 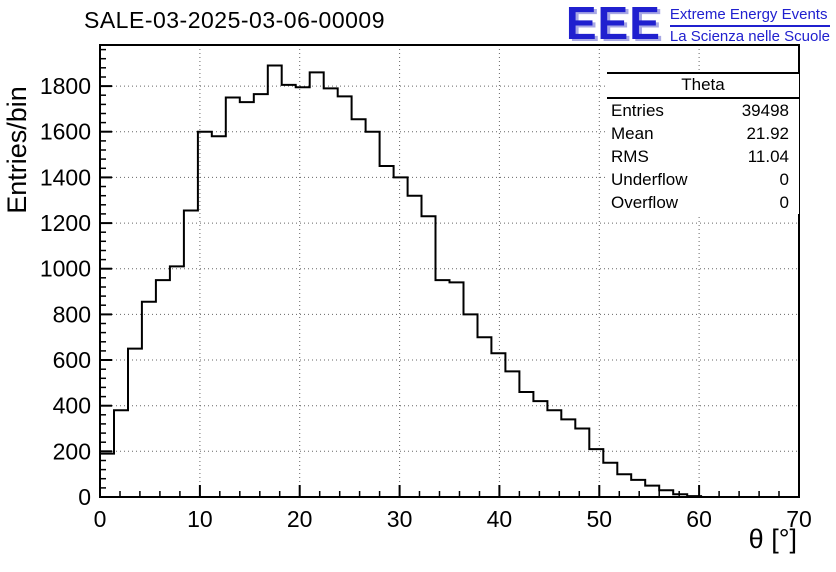 What do you see at coordinates (72, 451) in the screenshot?
I see `y-tick-label: 200` at bounding box center [72, 451].